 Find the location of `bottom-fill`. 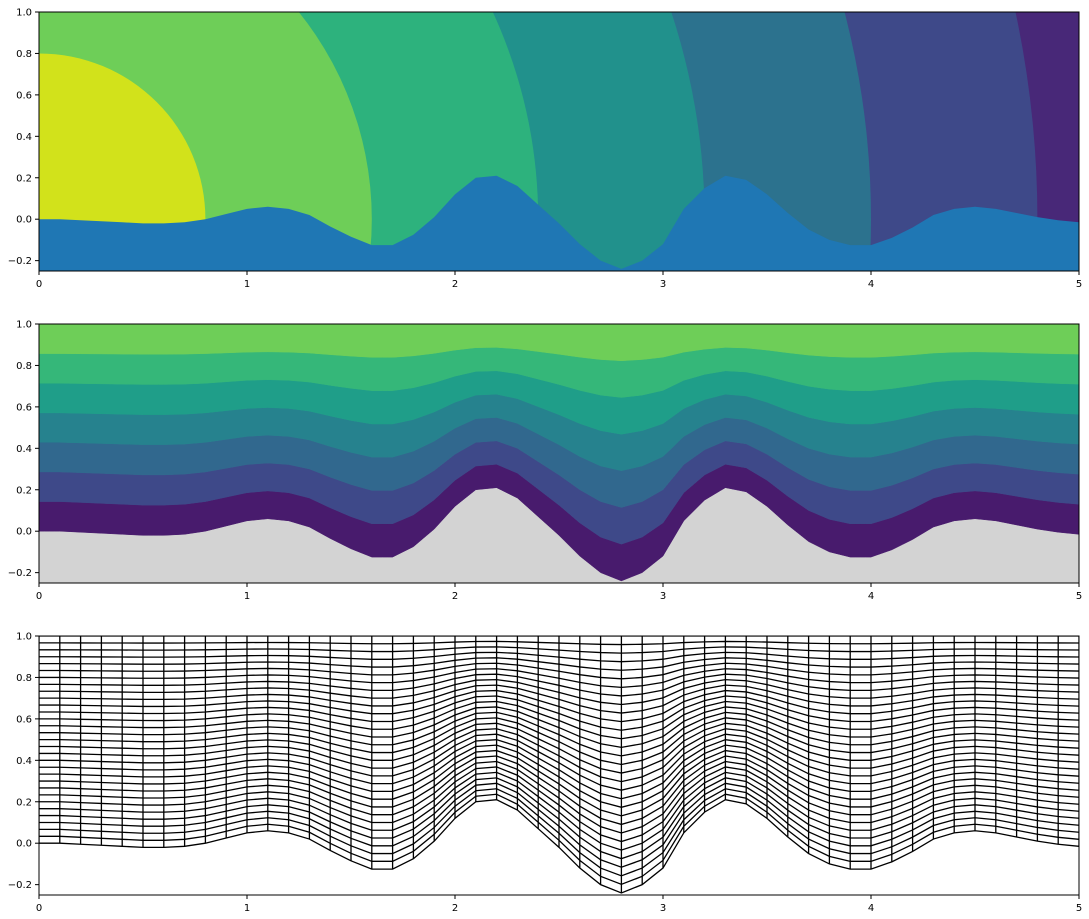

bottom-fill is located at coordinates (559, 223).